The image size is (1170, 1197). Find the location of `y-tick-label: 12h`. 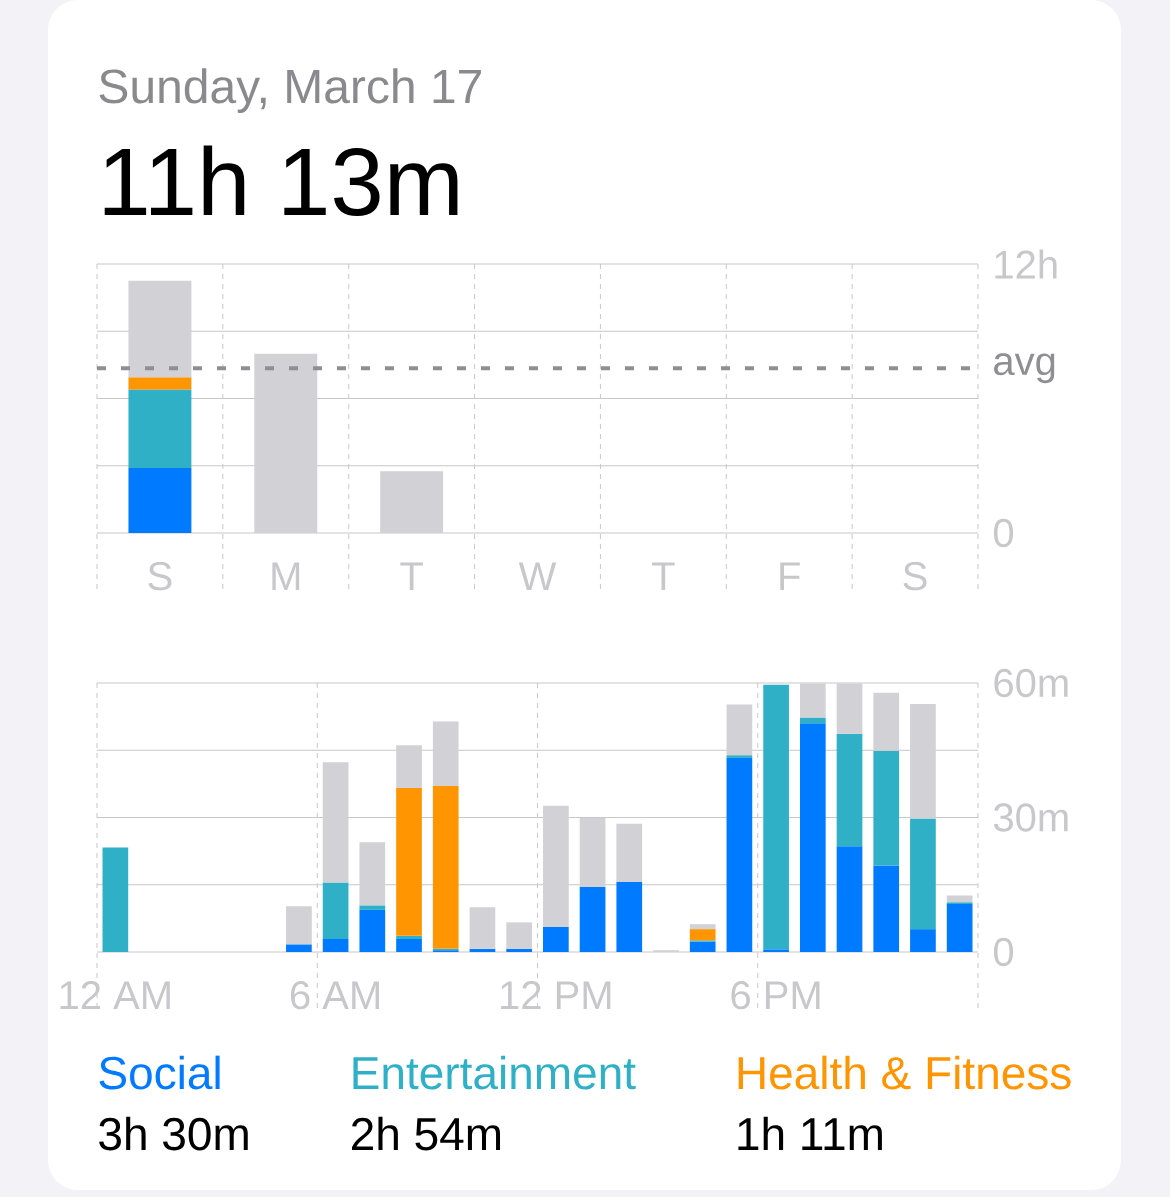

y-tick-label: 12h is located at coordinates (1026, 264).